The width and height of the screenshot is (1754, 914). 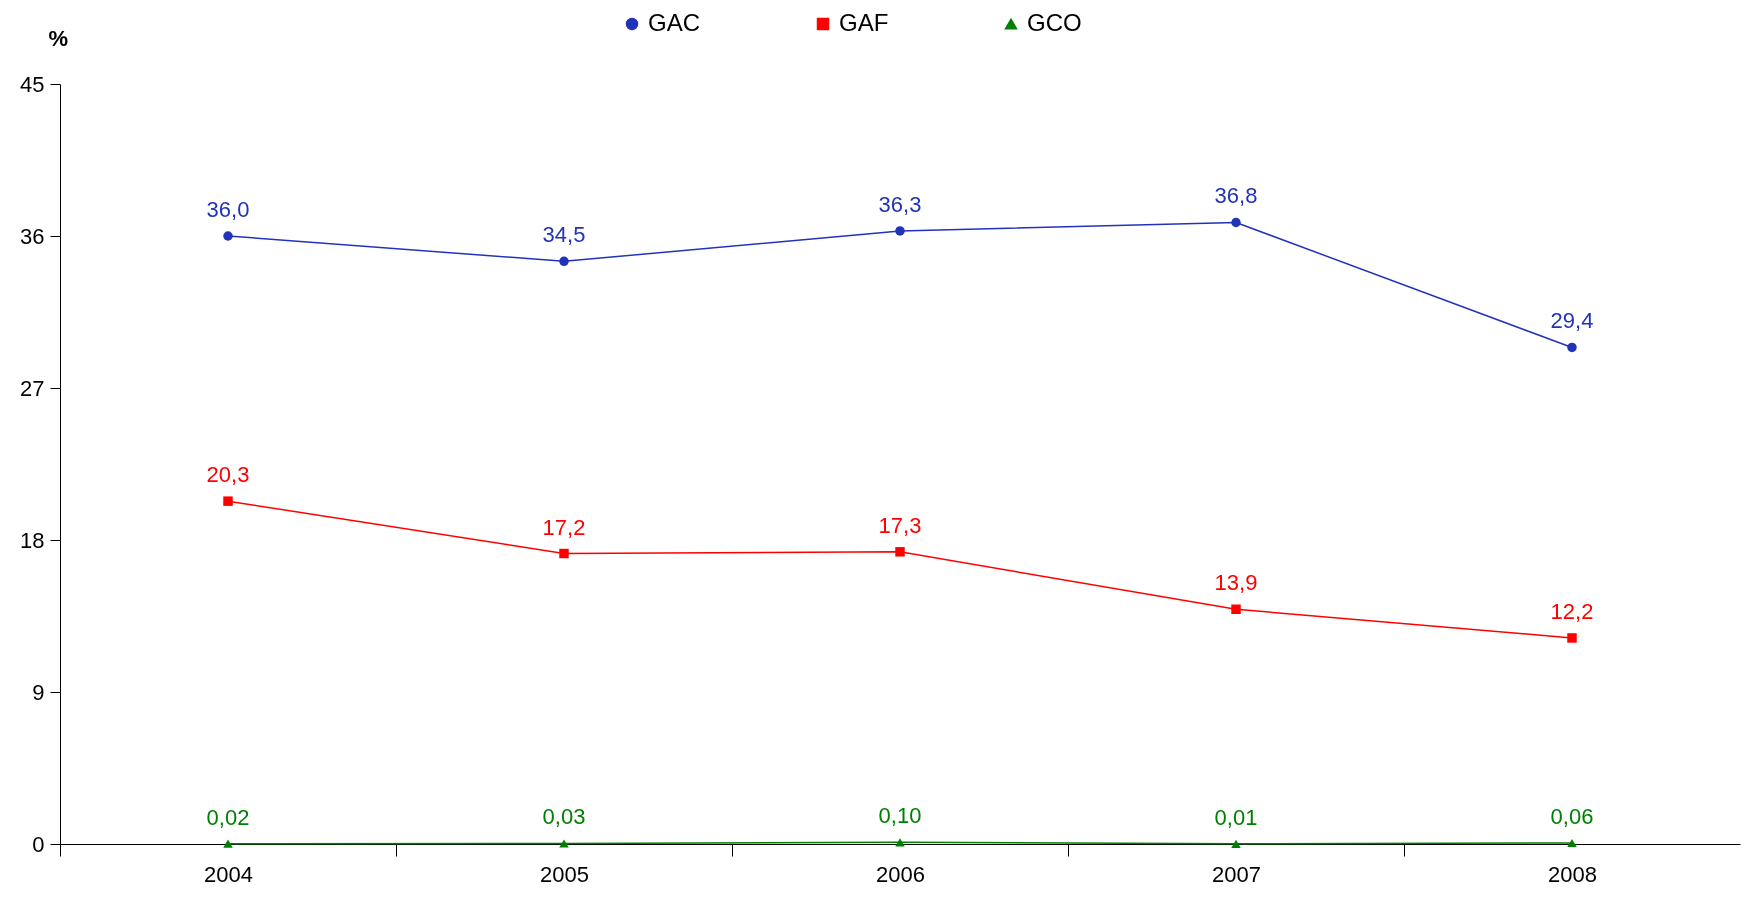 What do you see at coordinates (58, 38) in the screenshot?
I see `y-axis-title: %` at bounding box center [58, 38].